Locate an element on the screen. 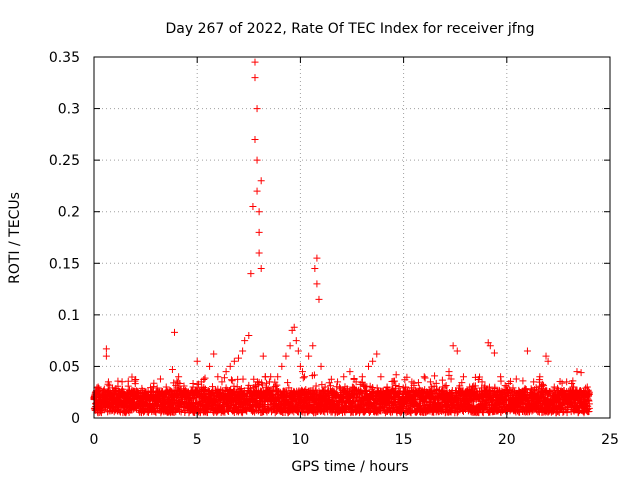  y-tick-label: 0.1 is located at coordinates (69, 316).